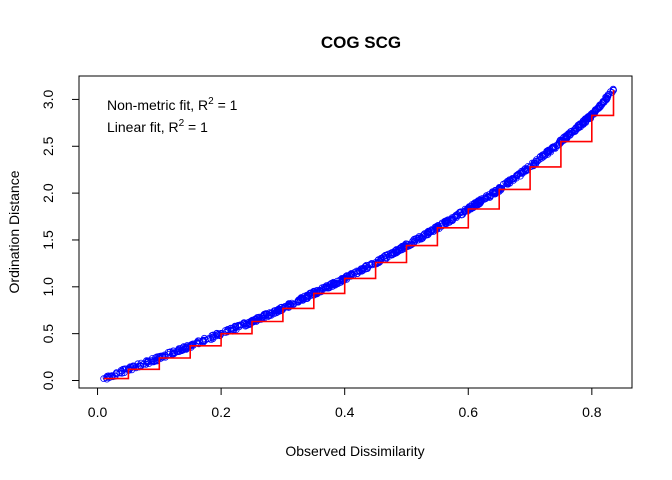 Image resolution: width=672 pixels, height=480 pixels. I want to click on legend-nonmetric-prefix: Non-metric fit, R, so click(157, 105).